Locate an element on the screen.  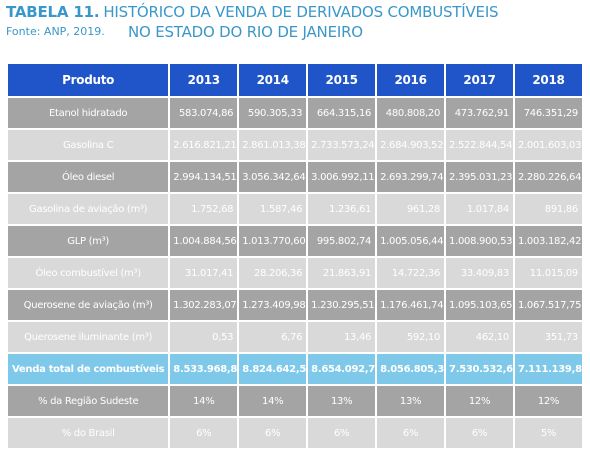
value-cell: 961,28 is located at coordinates (411, 209).